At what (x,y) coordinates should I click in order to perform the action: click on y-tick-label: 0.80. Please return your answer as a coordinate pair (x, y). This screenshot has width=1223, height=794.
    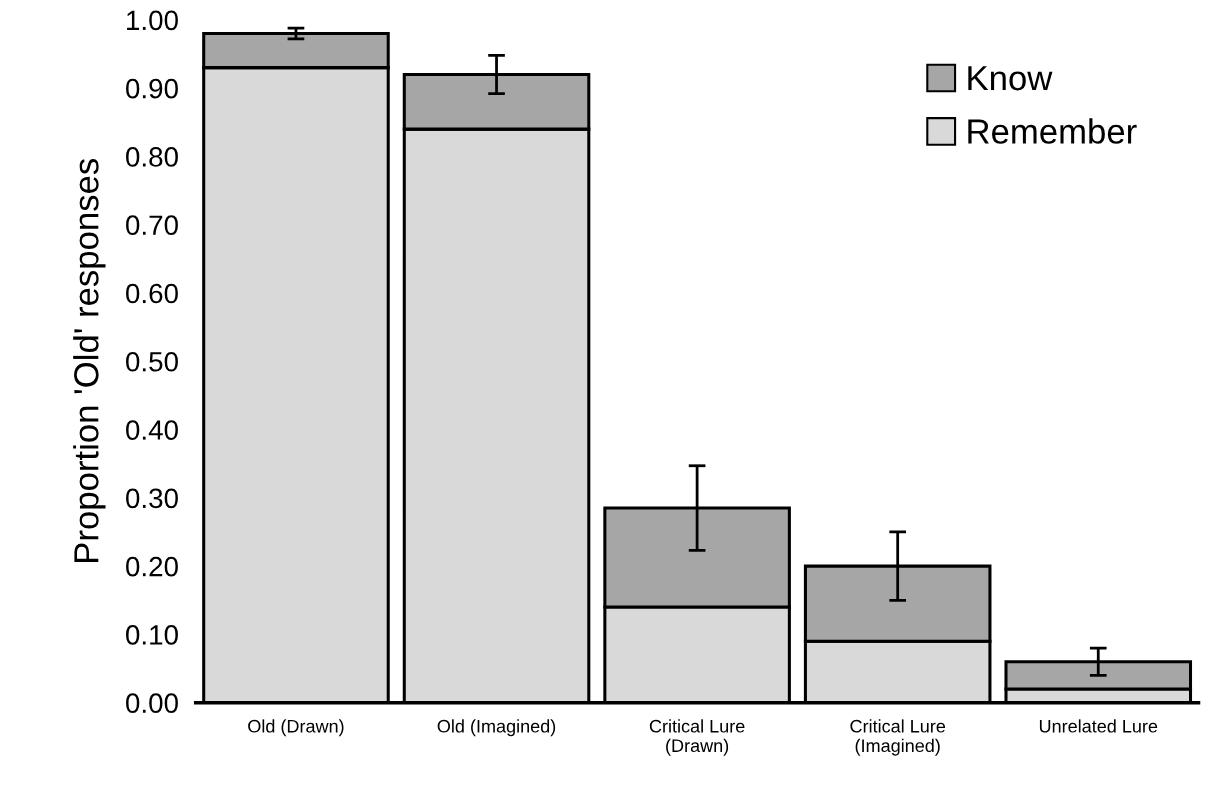
    Looking at the image, I should click on (152, 157).